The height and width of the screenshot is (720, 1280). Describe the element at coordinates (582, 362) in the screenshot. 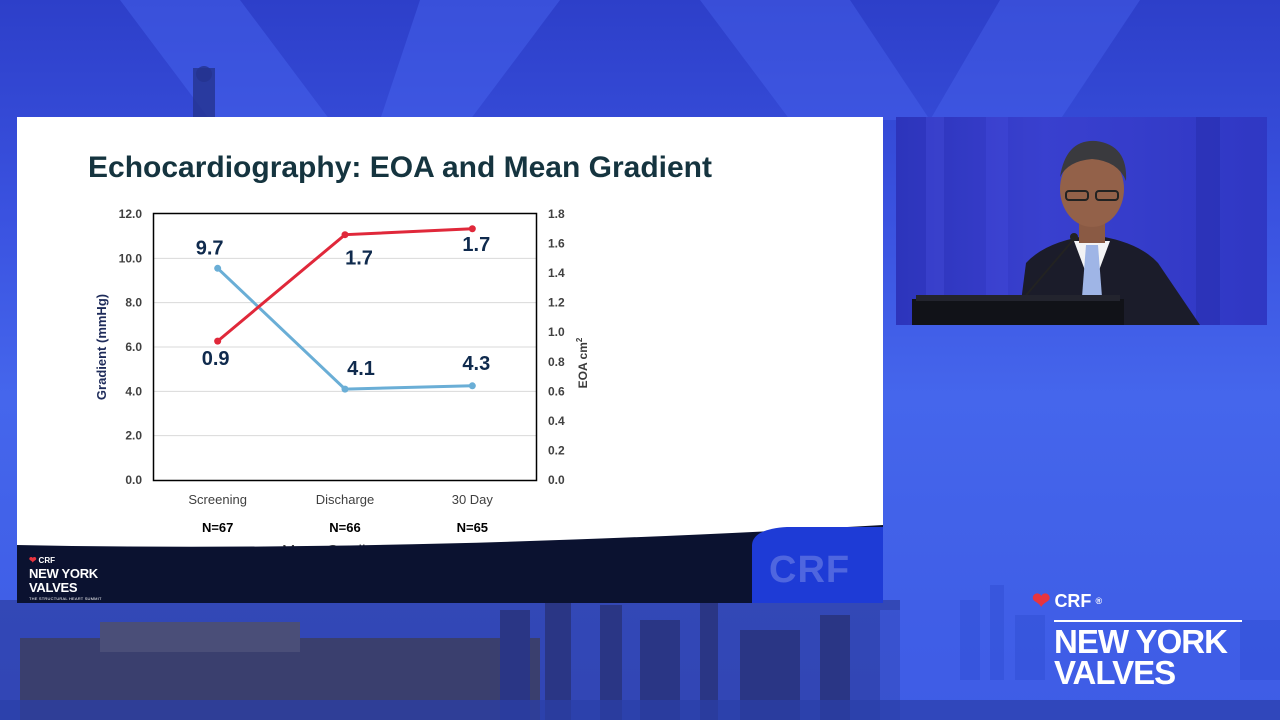

I see `y2-axis-label: EOA cm2` at that location.